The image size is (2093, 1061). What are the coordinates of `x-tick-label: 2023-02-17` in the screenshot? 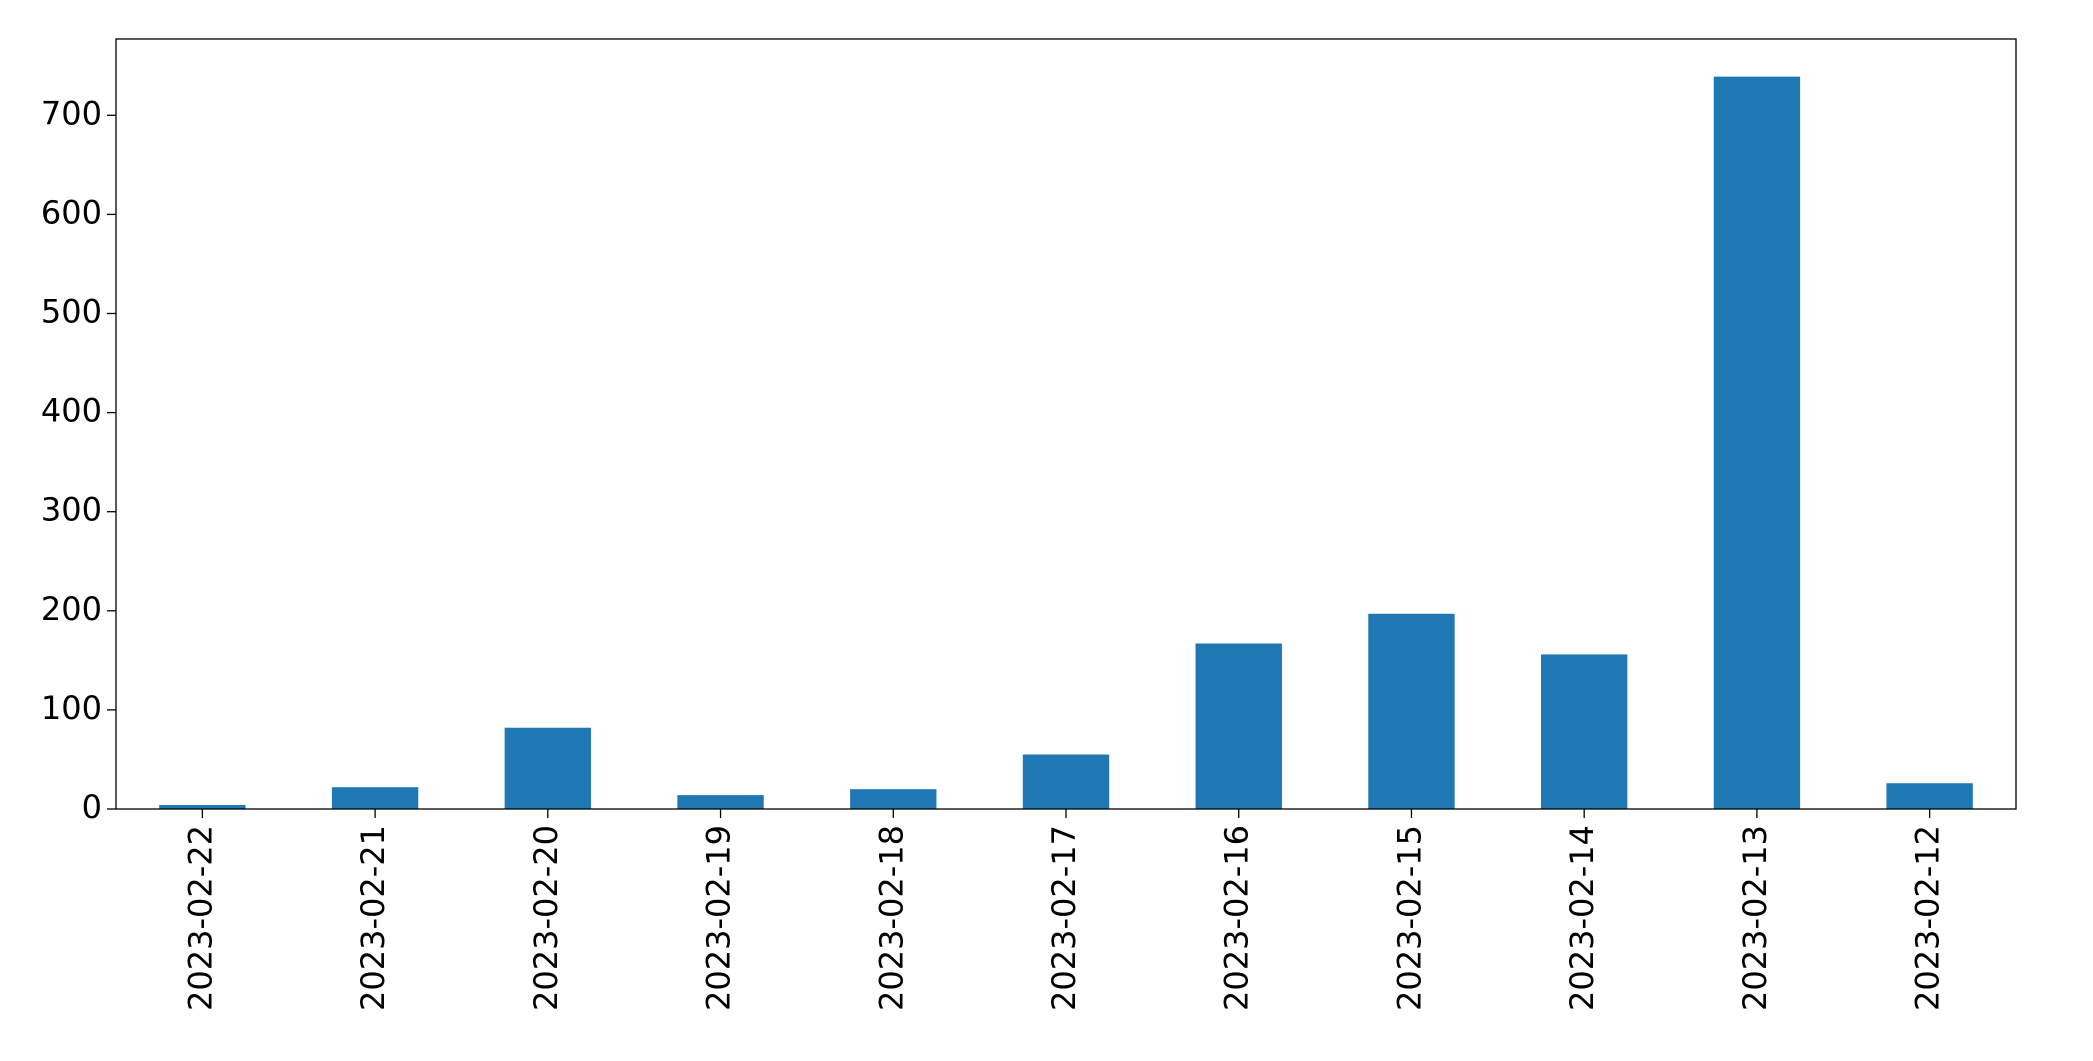 It's located at (1064, 918).